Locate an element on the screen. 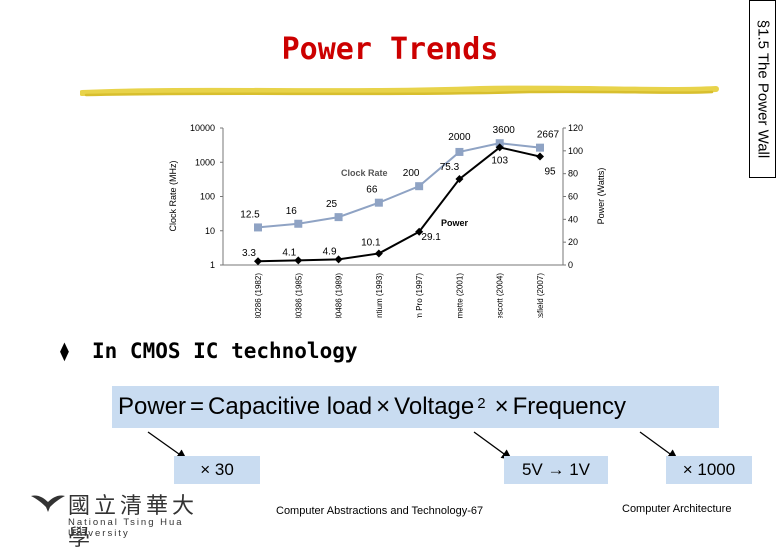 The height and width of the screenshot is (552, 780). power-data-label: 29.1 is located at coordinates (431, 237).